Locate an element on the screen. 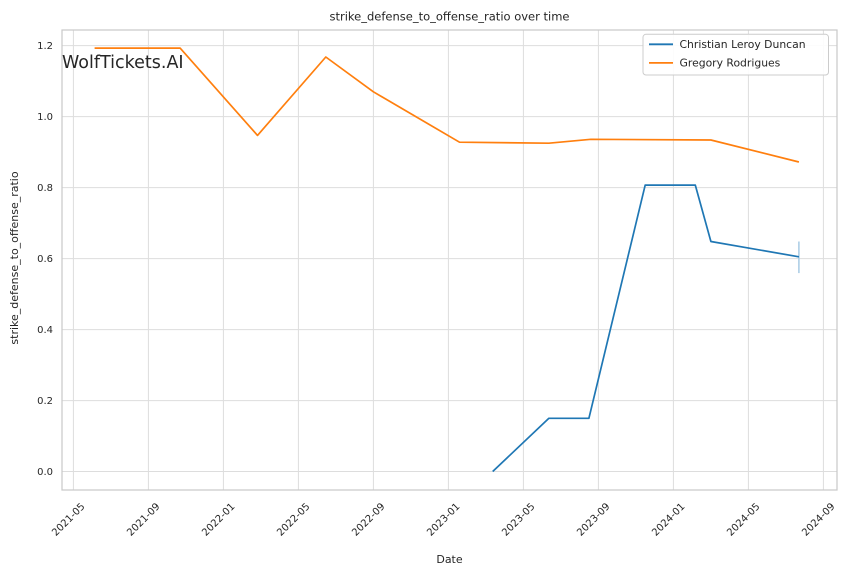 The width and height of the screenshot is (854, 575). y-tick-label: 0.6 is located at coordinates (45, 259).